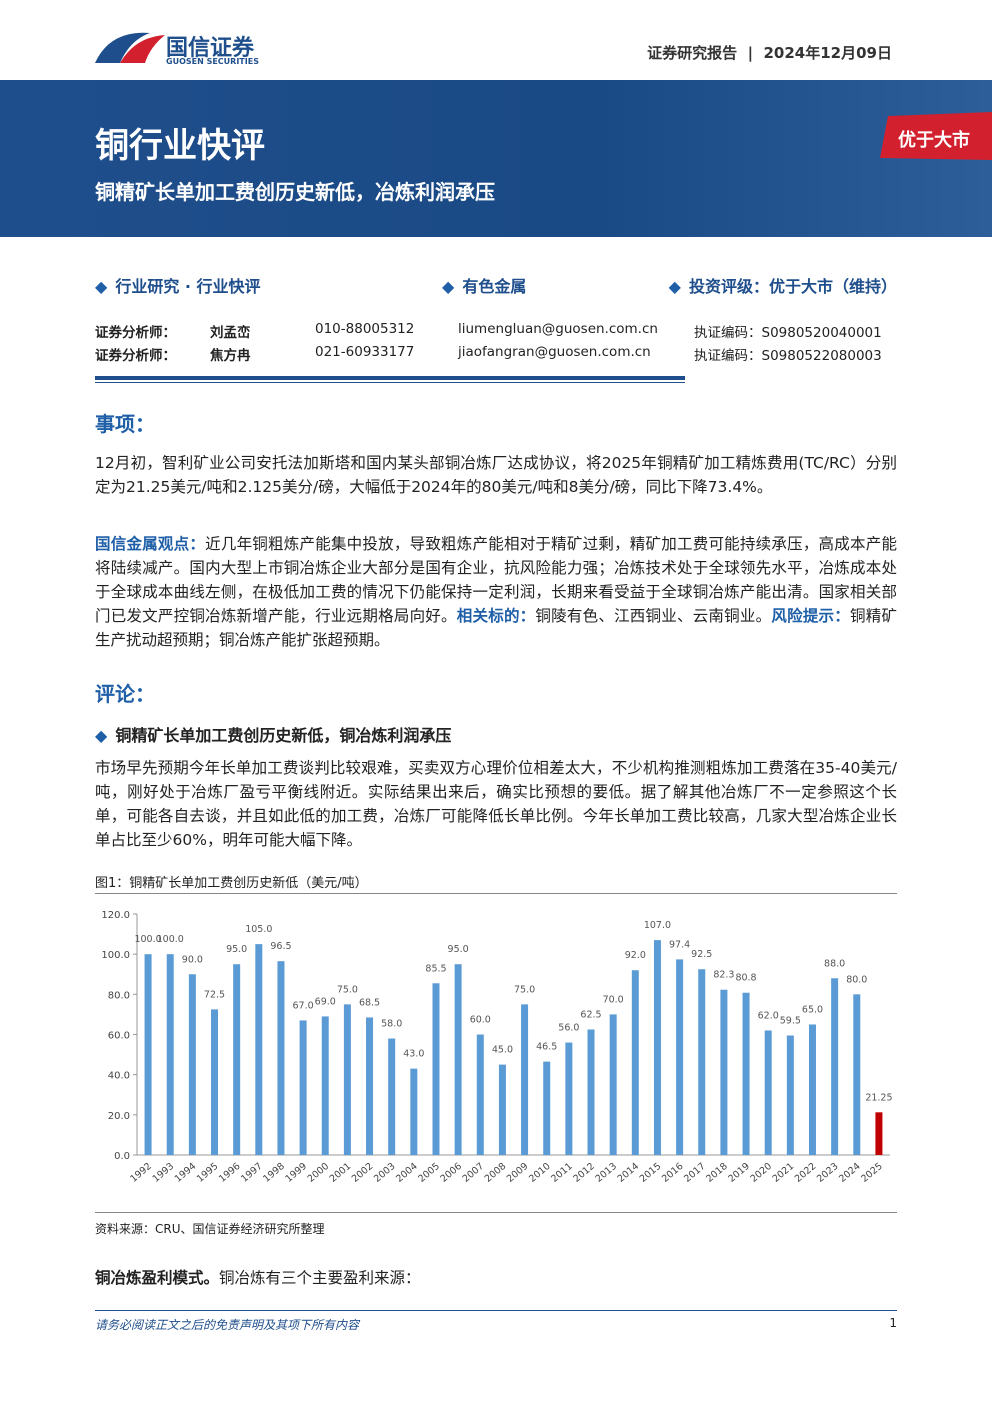 The image size is (992, 1403). Describe the element at coordinates (122, 1156) in the screenshot. I see `y-tick-label: 0.0` at that location.